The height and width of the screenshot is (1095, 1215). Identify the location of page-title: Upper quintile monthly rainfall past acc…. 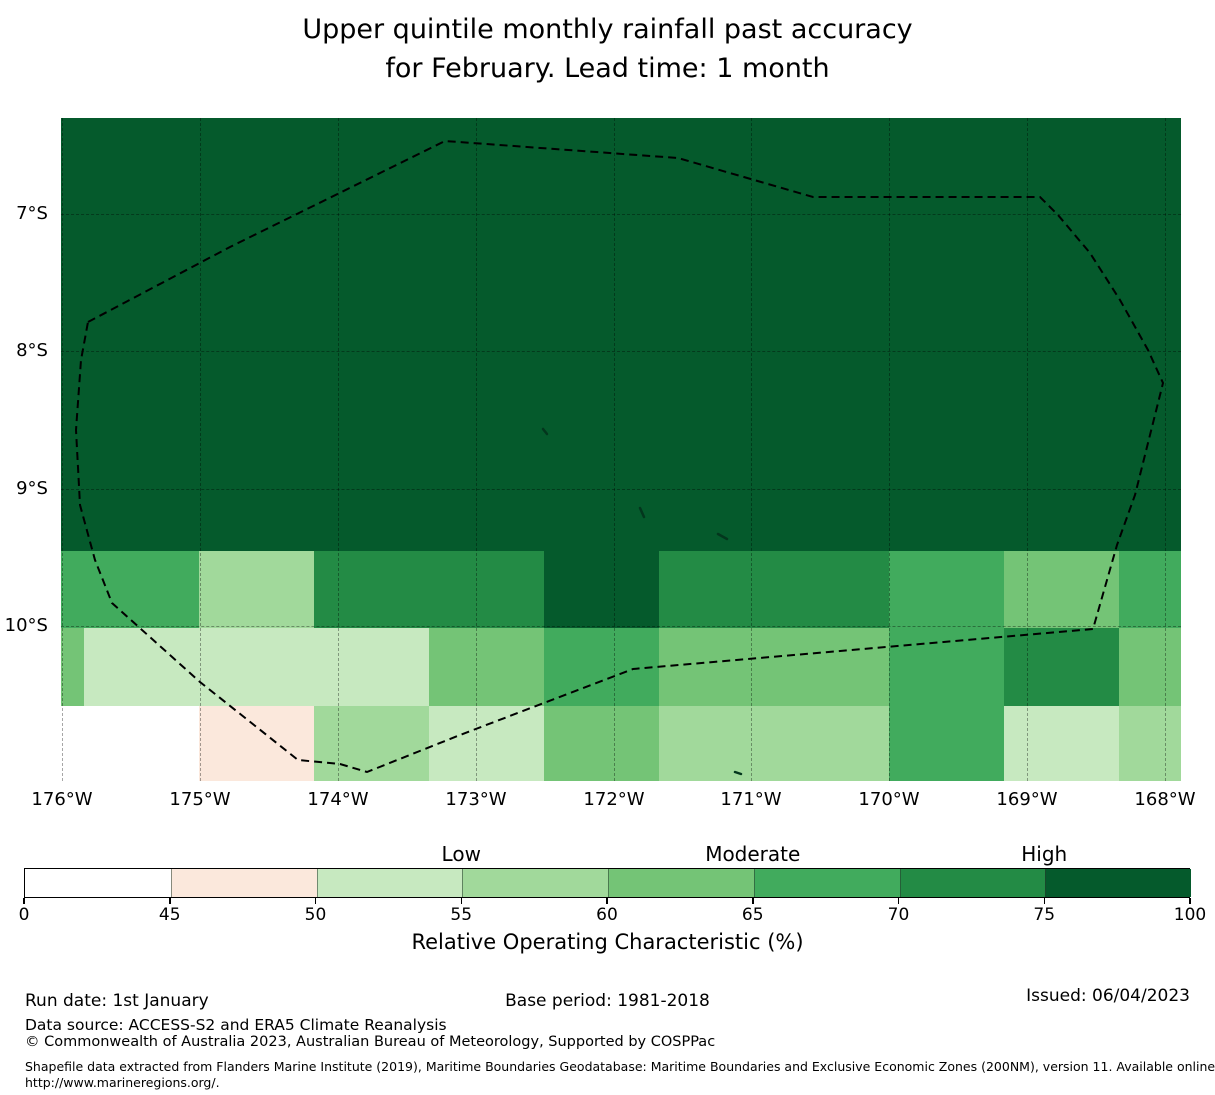
(607, 49).